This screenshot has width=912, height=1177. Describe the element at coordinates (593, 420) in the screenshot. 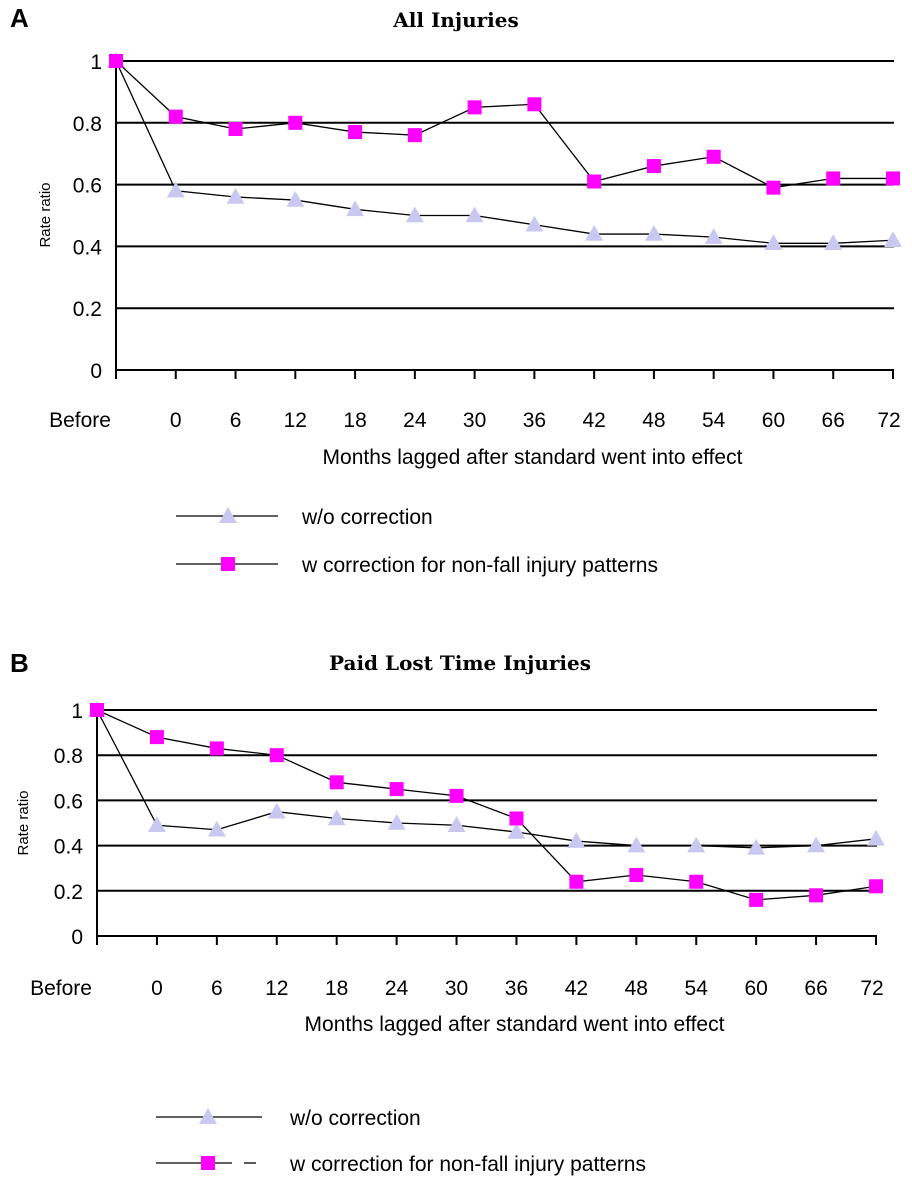

I see `x-tick-label: 42` at that location.